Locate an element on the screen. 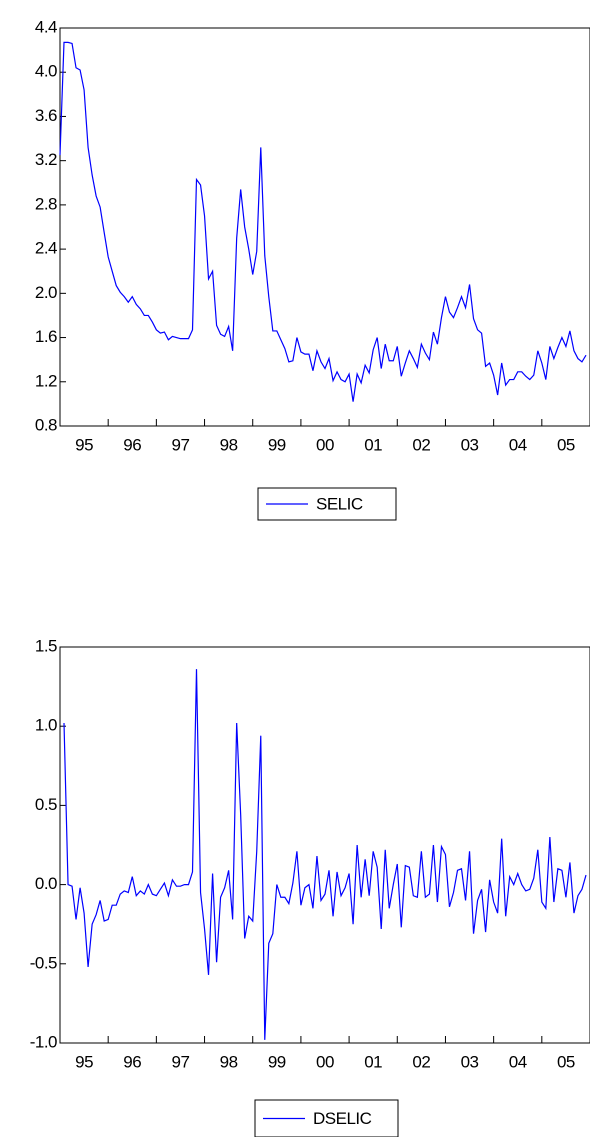 This screenshot has height=1137, width=590. y-tick-label: 4.4 is located at coordinates (46, 26).